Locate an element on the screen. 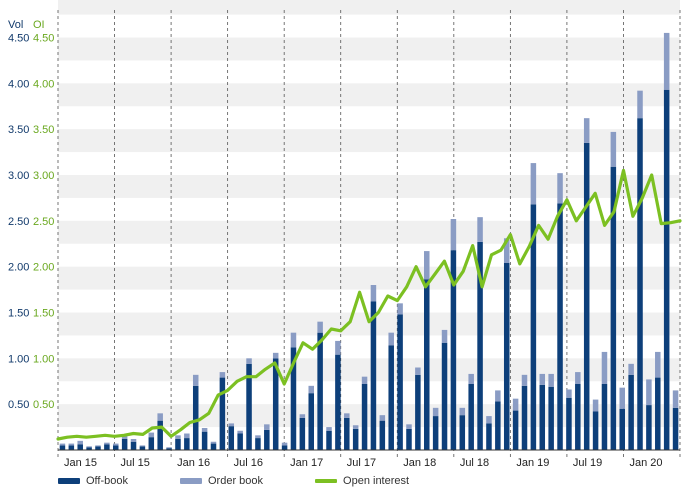 This screenshot has width=700, height=498. y-tick-vol: 1.00 is located at coordinates (18, 359).